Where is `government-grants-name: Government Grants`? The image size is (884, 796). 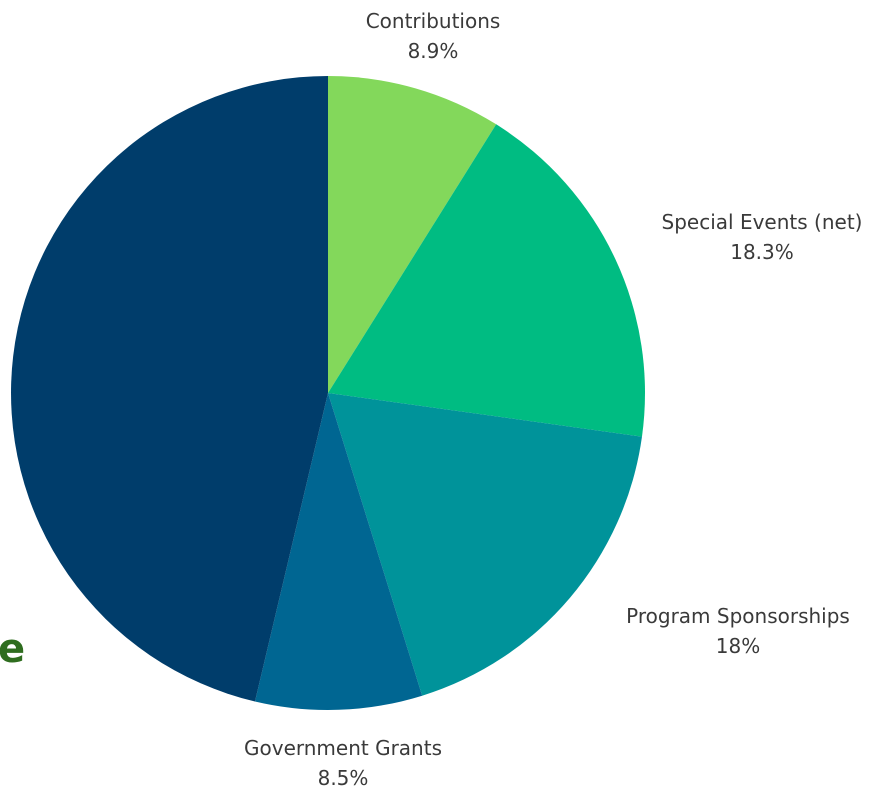
government-grants-name: Government Grants is located at coordinates (343, 748).